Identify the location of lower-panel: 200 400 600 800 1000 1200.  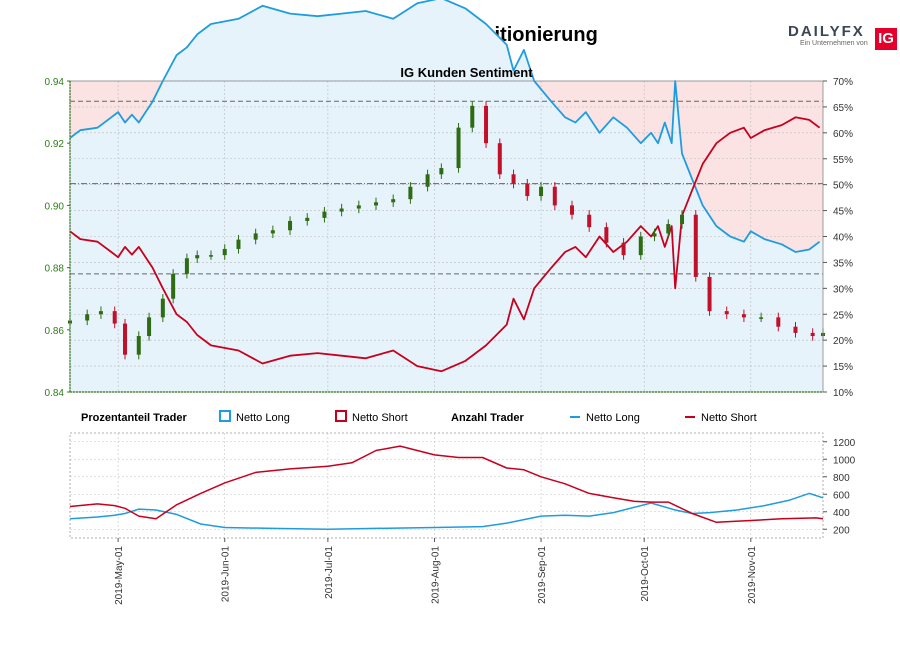
(462, 485).